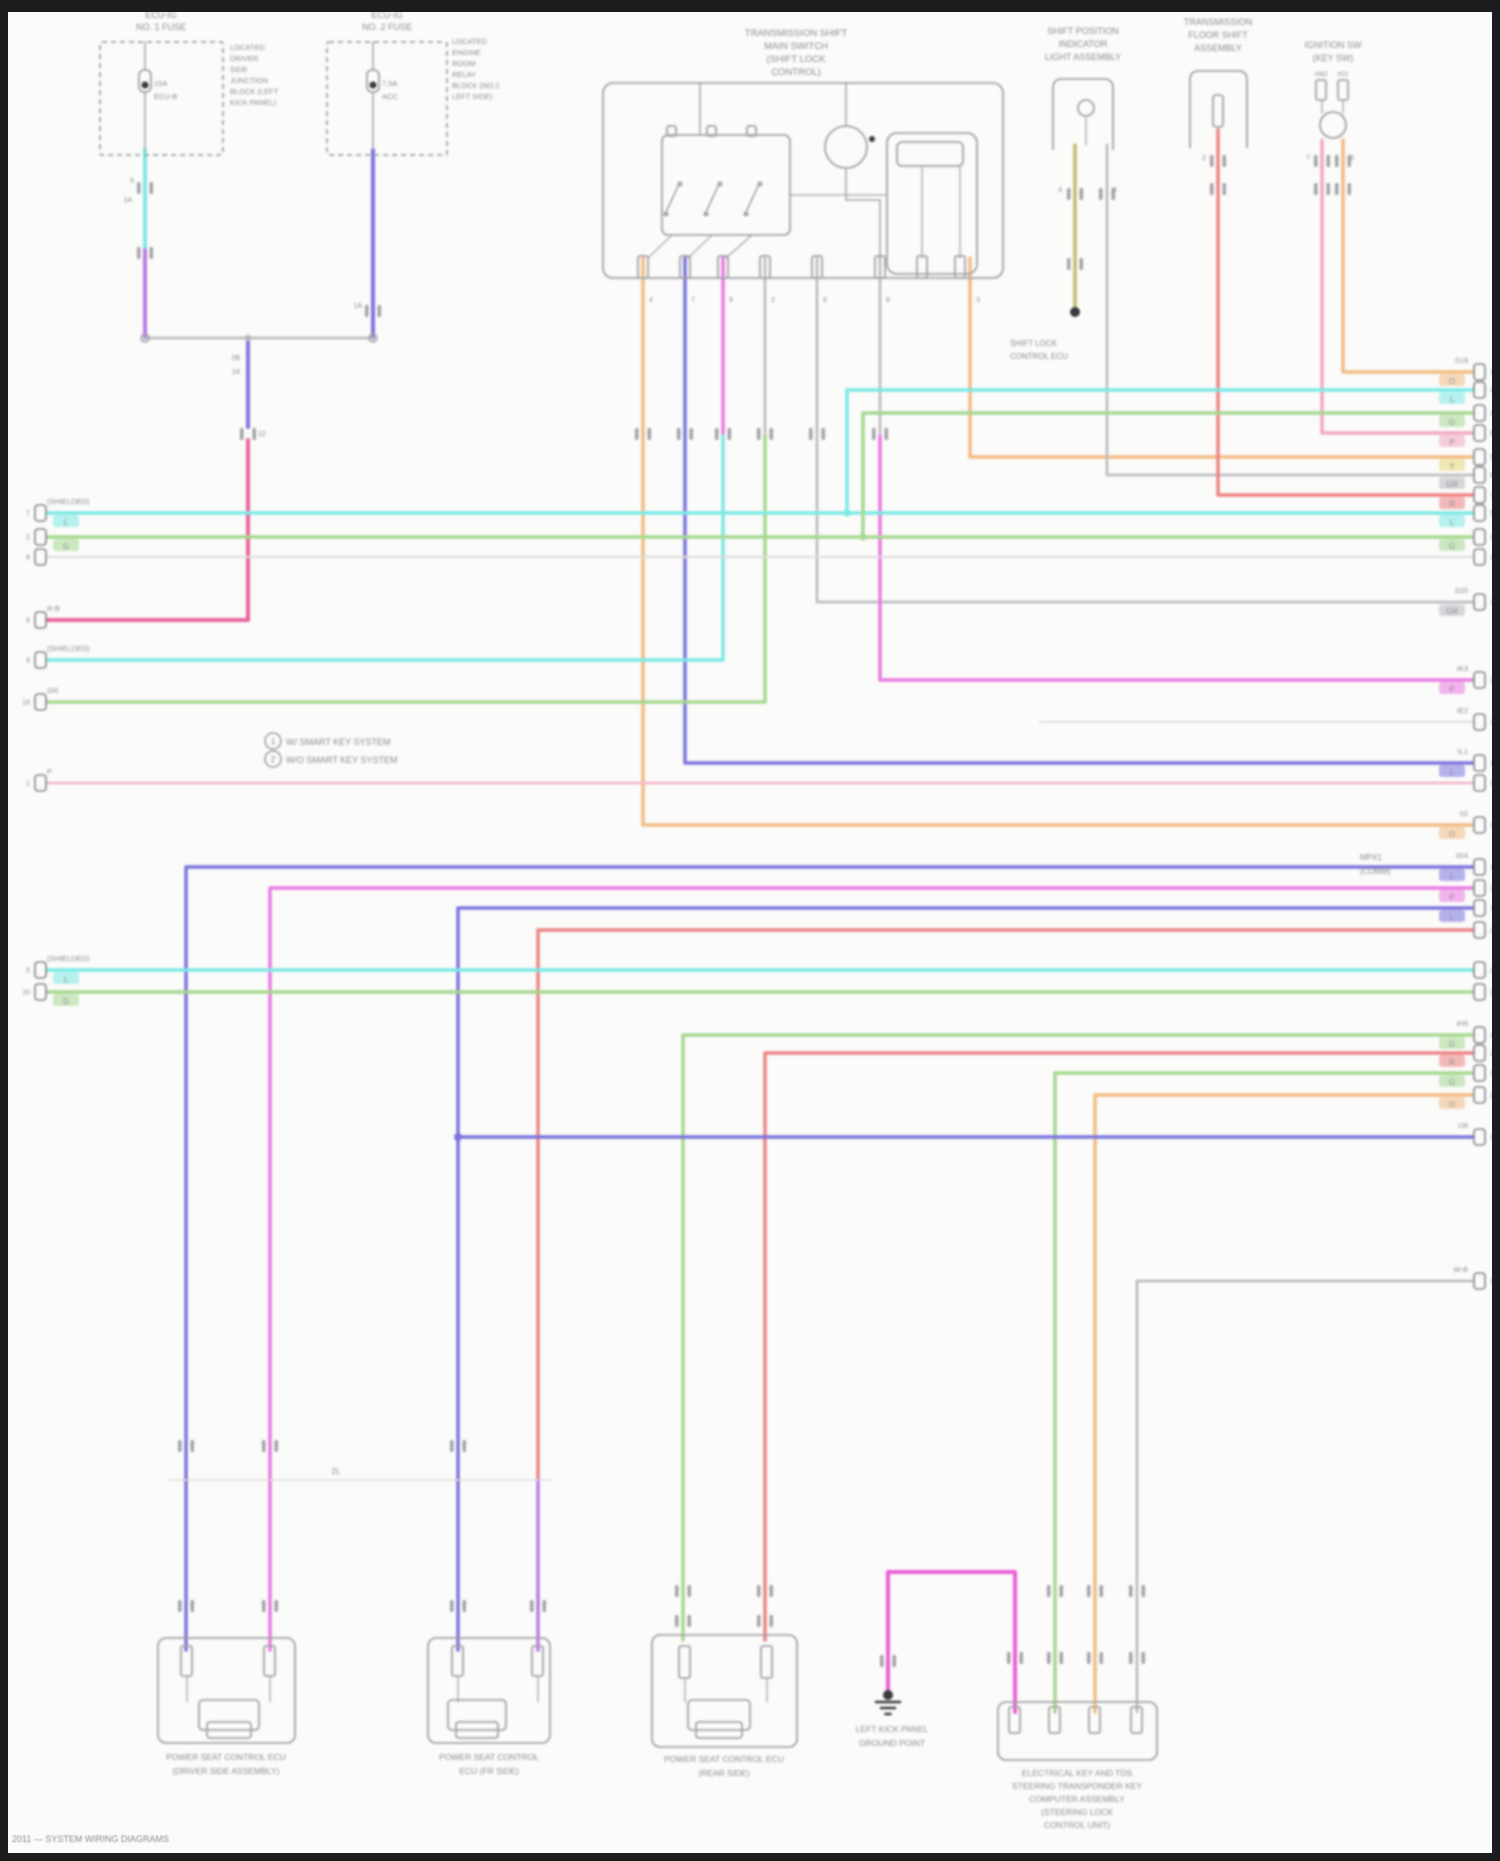 Image resolution: width=1500 pixels, height=1861 pixels. Describe the element at coordinates (863, 213) in the screenshot. I see `wire-int3` at that location.